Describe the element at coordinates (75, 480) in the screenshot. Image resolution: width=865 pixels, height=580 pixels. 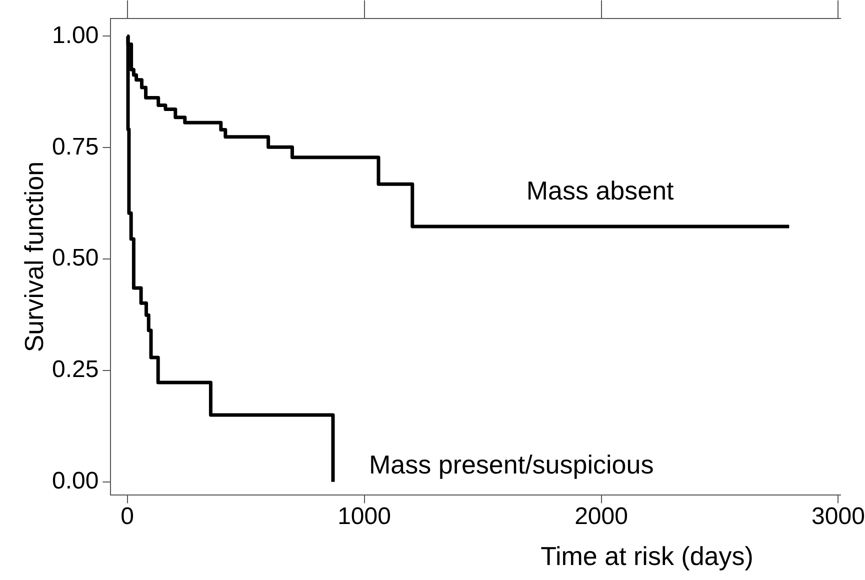
I see `y-tick-label: 0.00` at that location.